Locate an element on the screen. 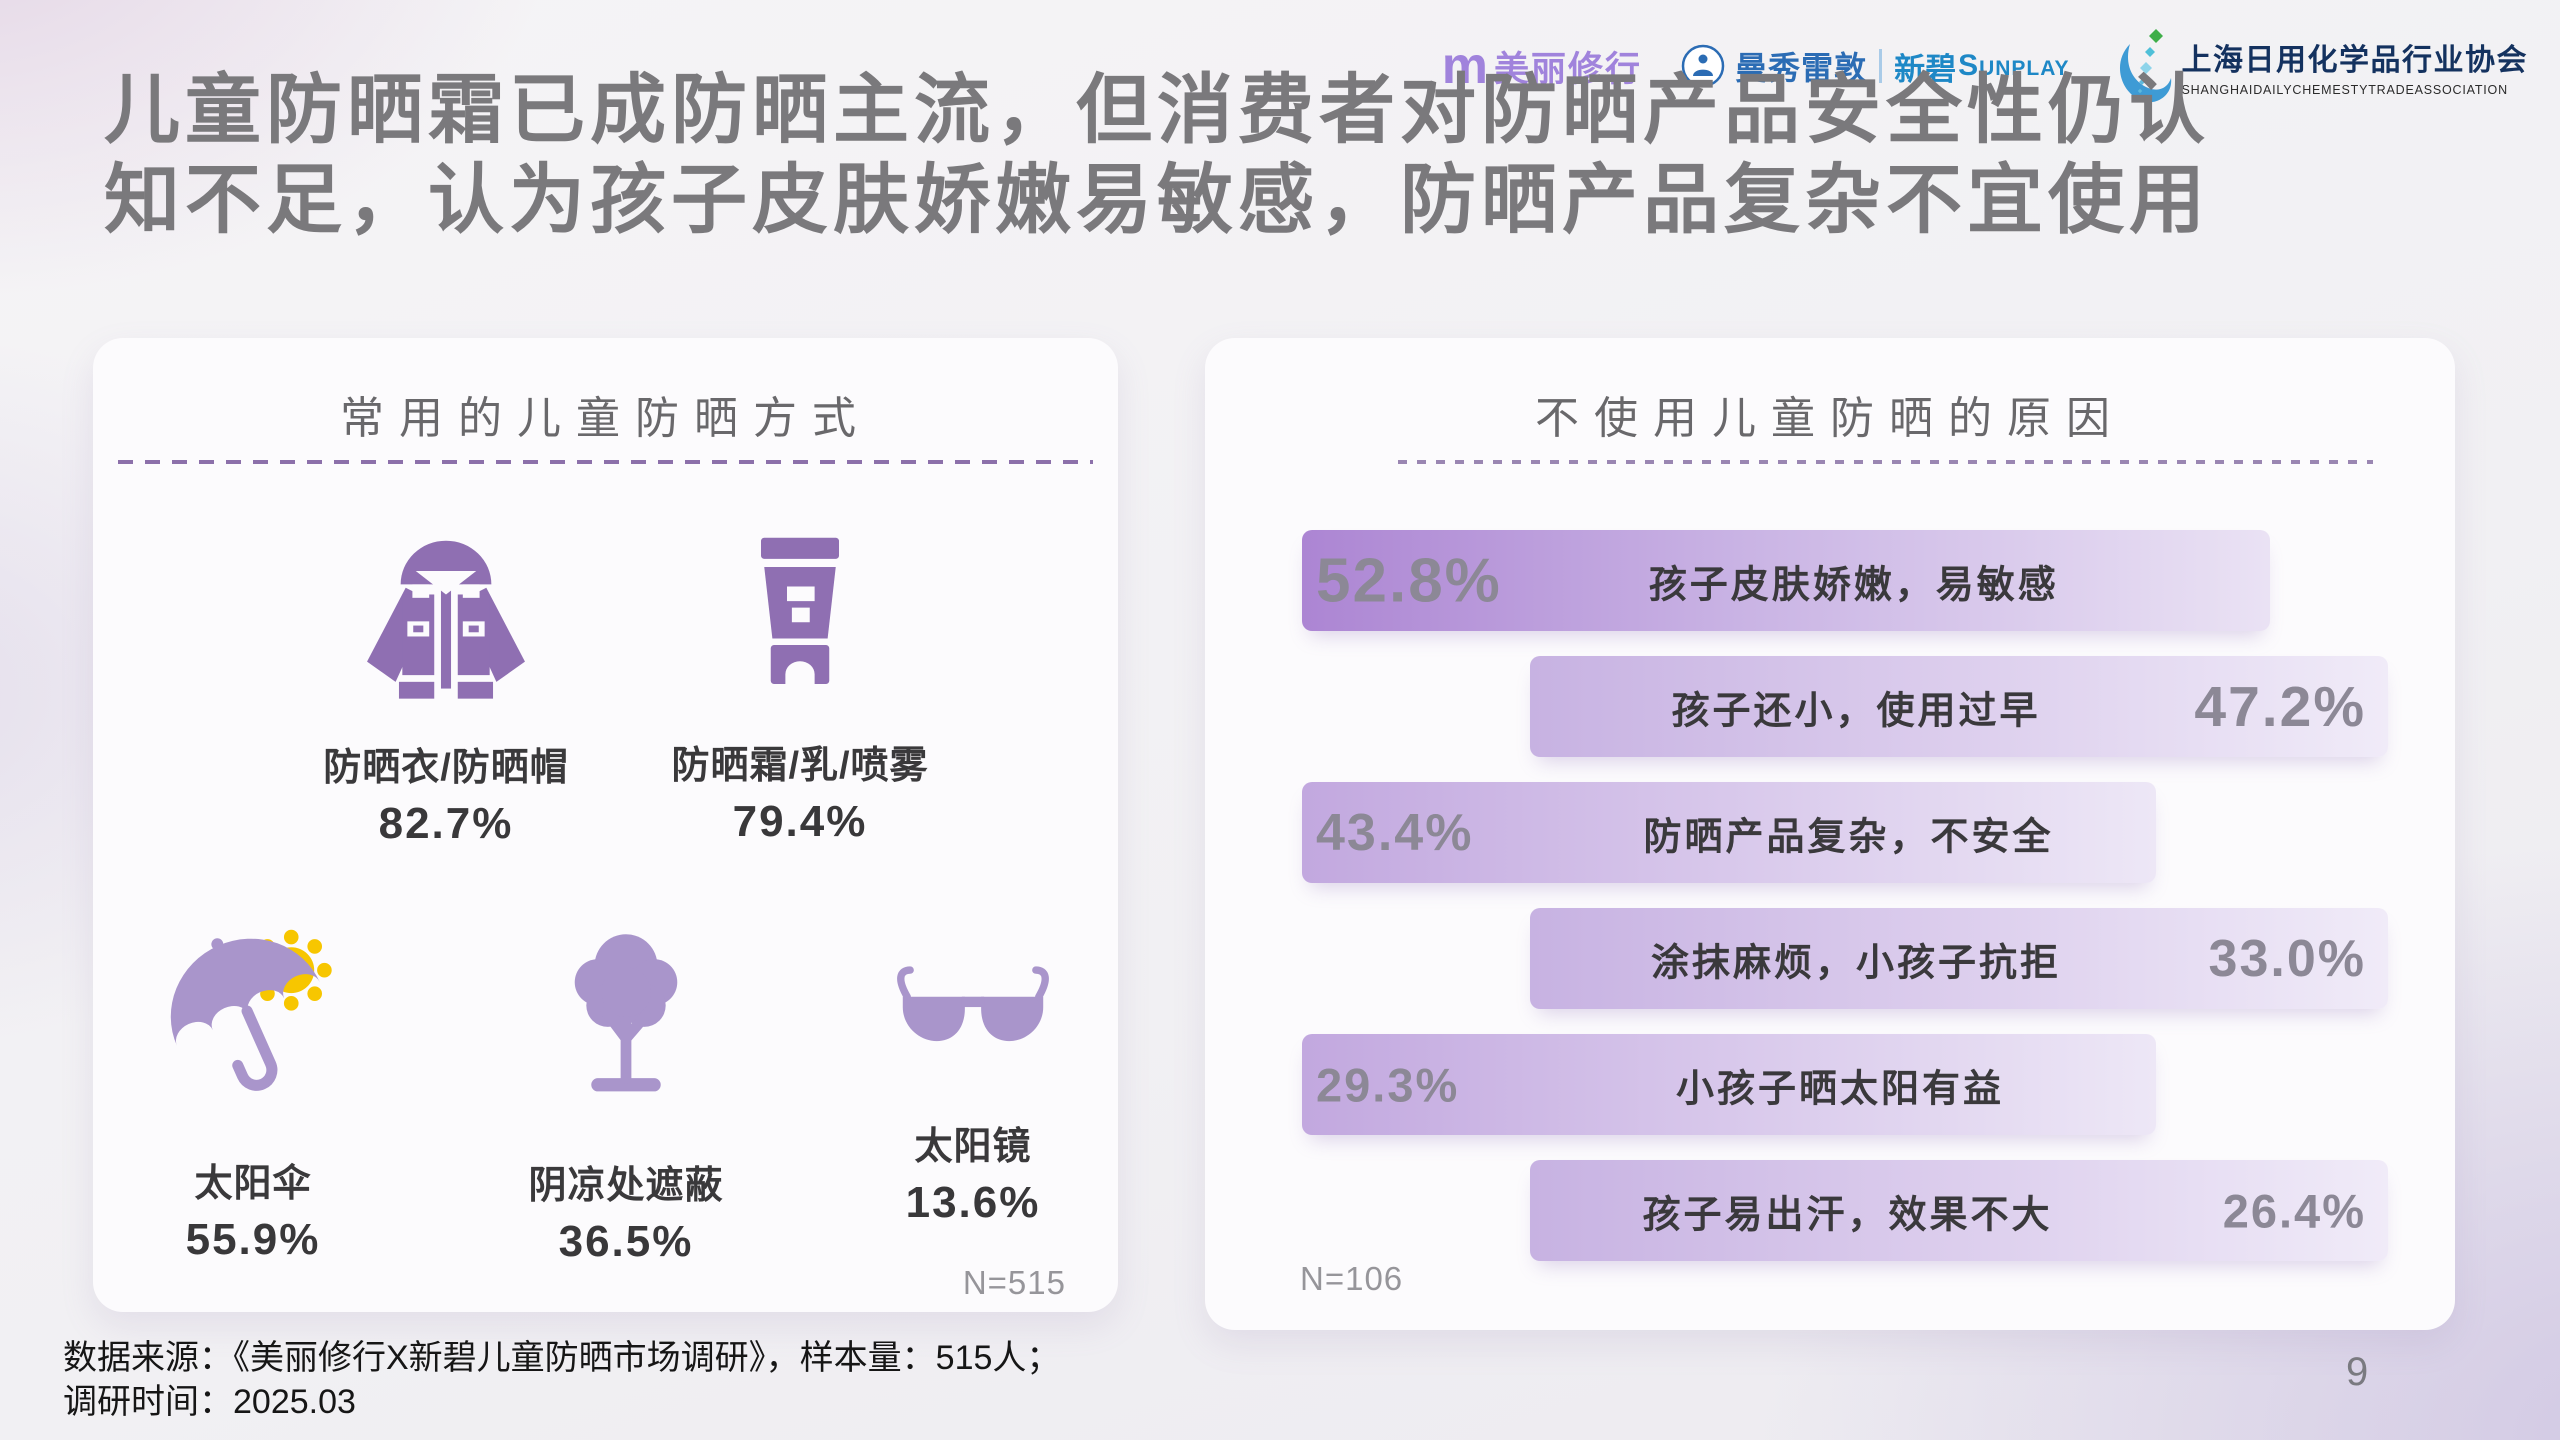 The height and width of the screenshot is (1440, 2560). stat-value: 55.9% is located at coordinates (253, 1239).